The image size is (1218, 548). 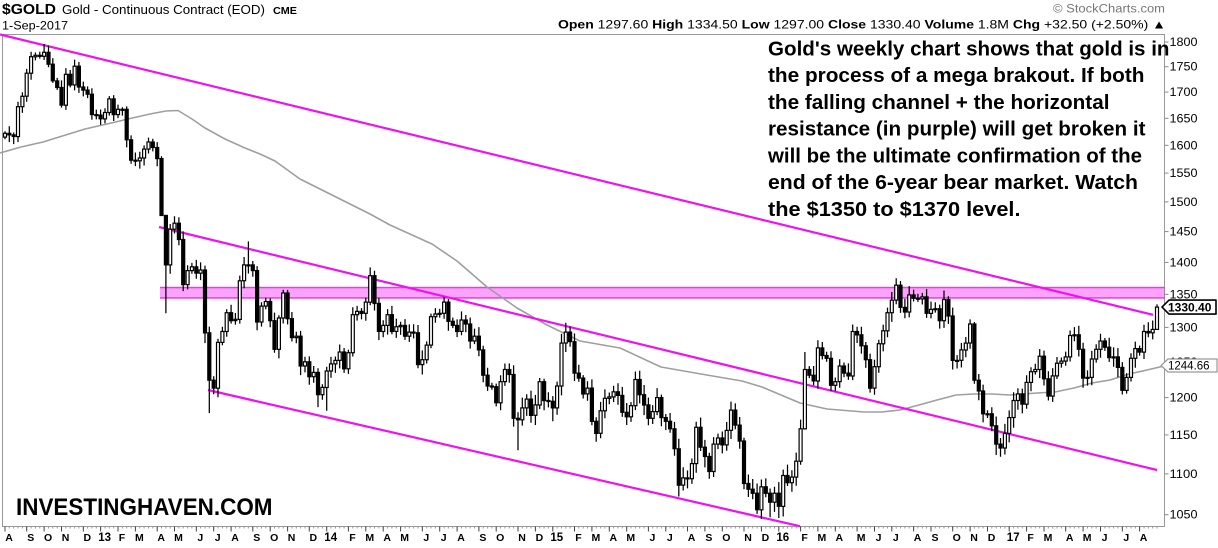 What do you see at coordinates (956, 75) in the screenshot?
I see `svg-text:the process of a mega brakout.: the process of a mega brakout. If both` at bounding box center [956, 75].